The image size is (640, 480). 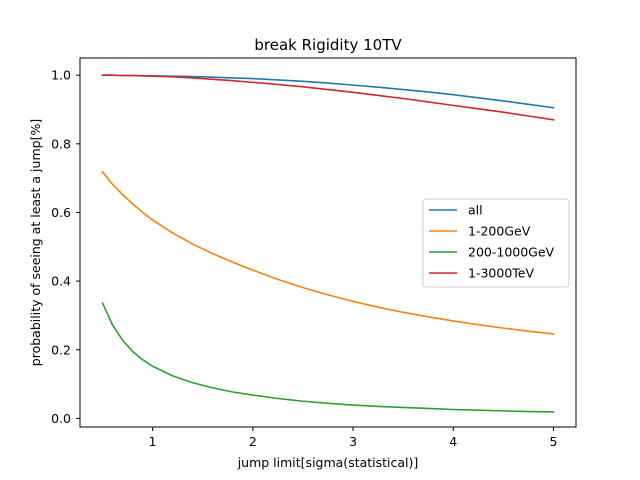 I want to click on legend-label-1: 1-200GeV, so click(x=499, y=231).